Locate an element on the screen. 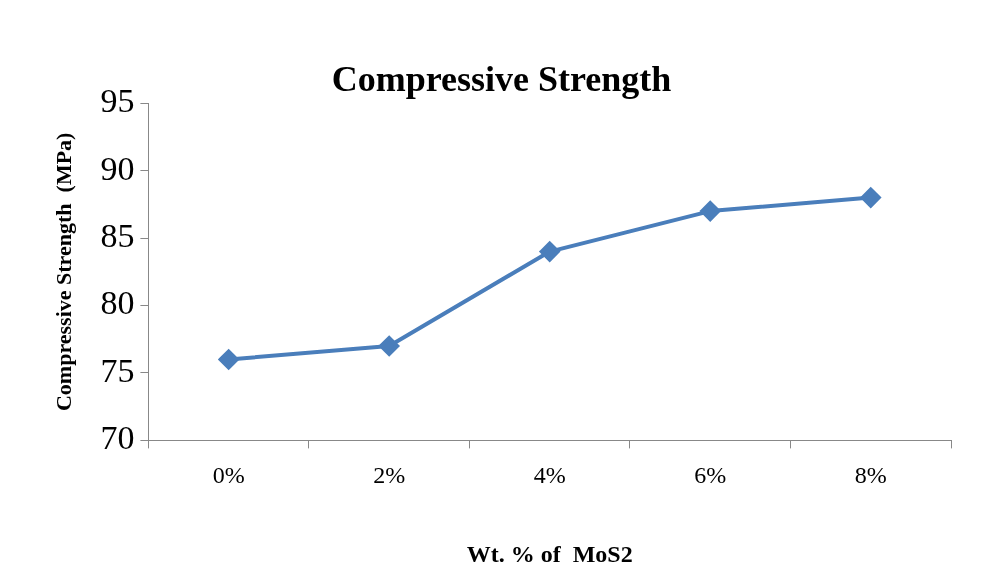 The width and height of the screenshot is (1001, 572). y-tick-label: 75 is located at coordinates (117, 370).